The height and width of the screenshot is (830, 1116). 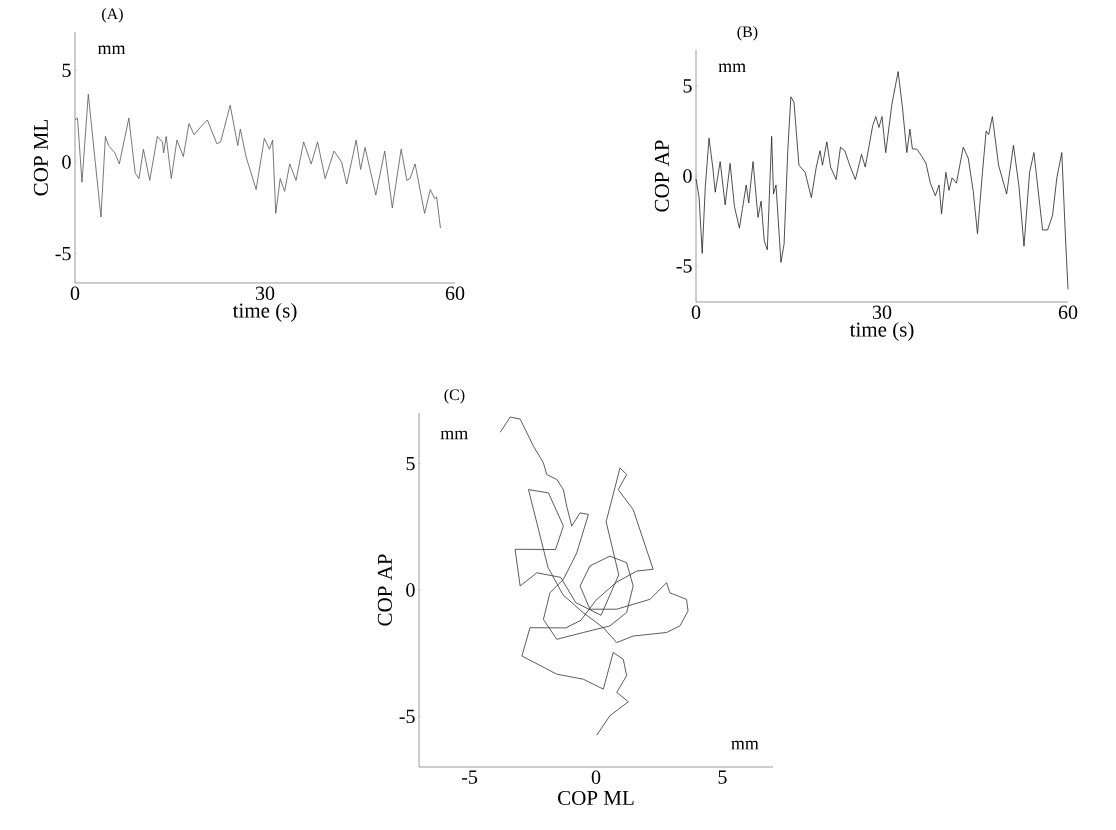 What do you see at coordinates (112, 15) in the screenshot?
I see `chart-title: (A)` at bounding box center [112, 15].